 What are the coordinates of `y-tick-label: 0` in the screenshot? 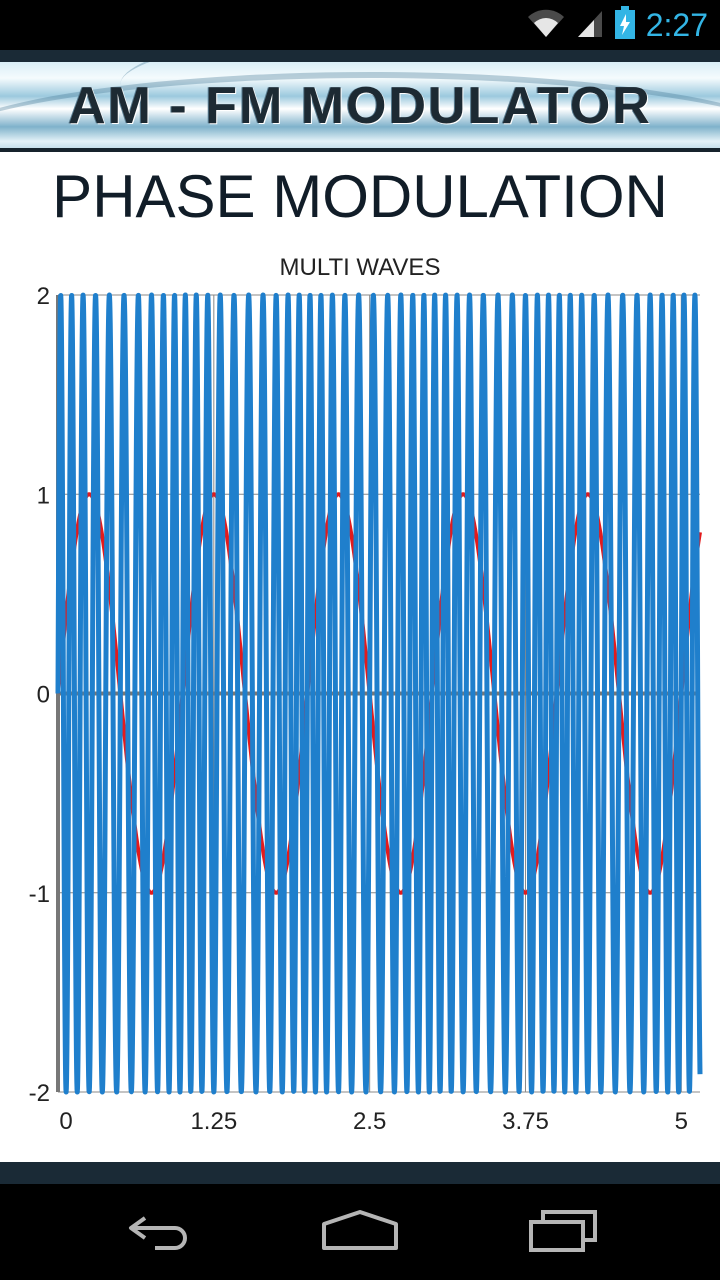 It's located at (43, 695).